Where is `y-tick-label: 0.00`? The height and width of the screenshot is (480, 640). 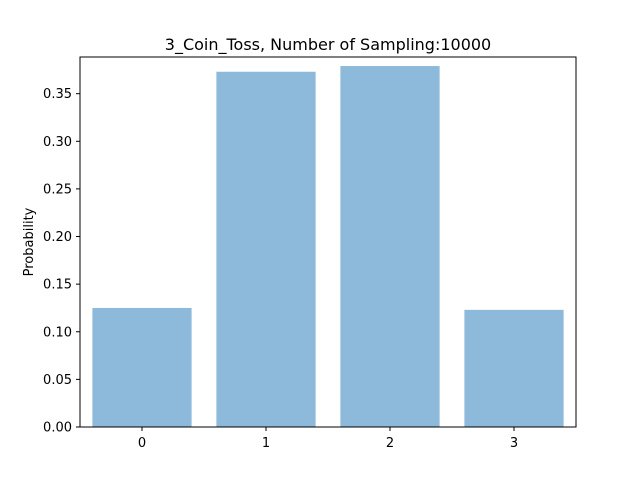
y-tick-label: 0.00 is located at coordinates (57, 428).